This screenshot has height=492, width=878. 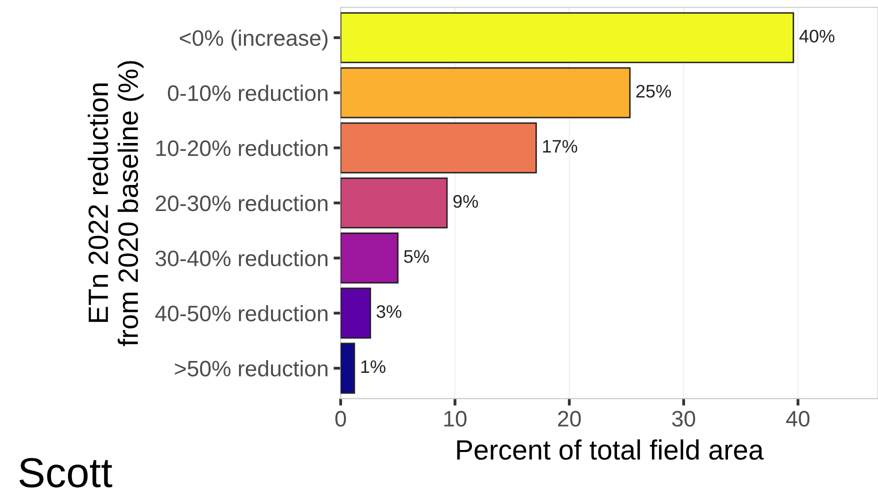 I want to click on text: Scott, so click(x=65, y=473).